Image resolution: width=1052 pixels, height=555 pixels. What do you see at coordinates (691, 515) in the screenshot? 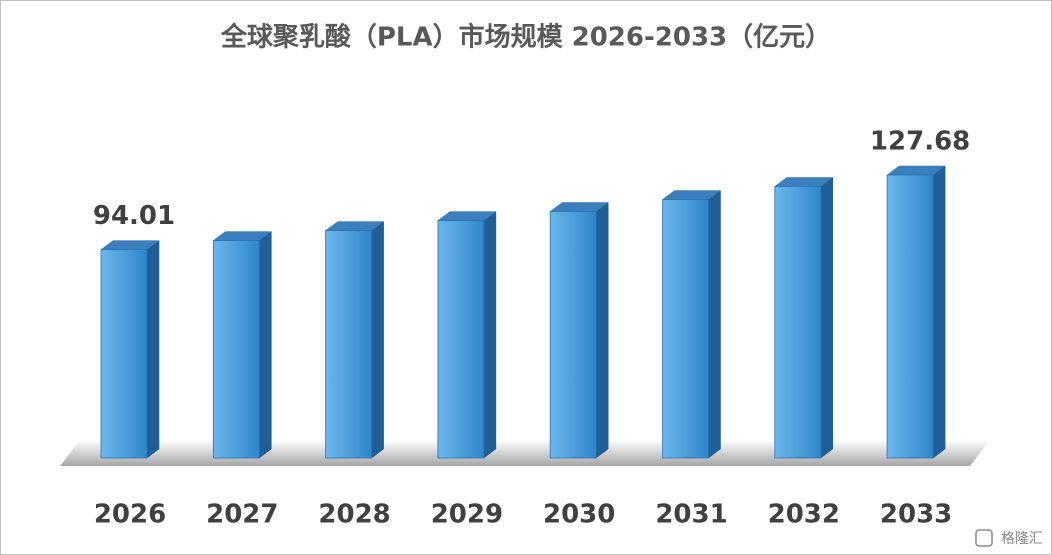
I see `x-tick-label: 2031` at bounding box center [691, 515].